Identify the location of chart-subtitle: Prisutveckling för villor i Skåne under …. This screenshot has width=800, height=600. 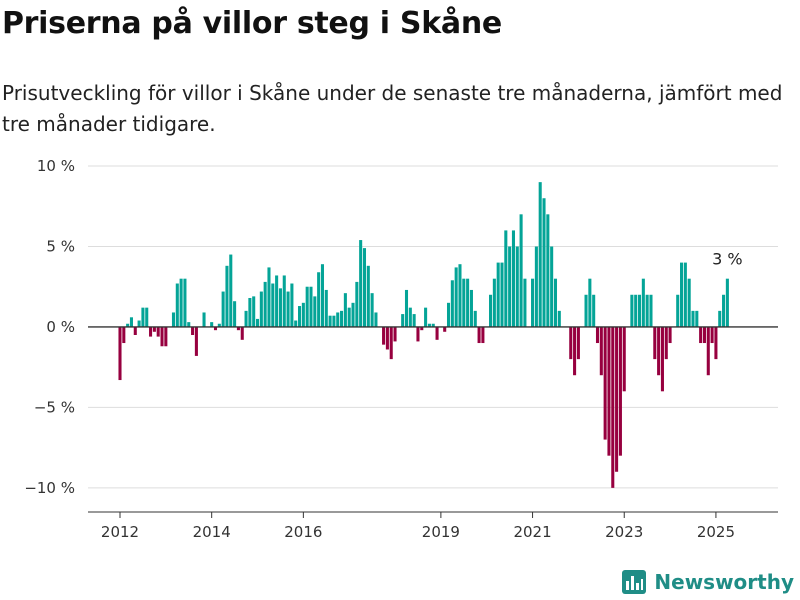
(392, 108).